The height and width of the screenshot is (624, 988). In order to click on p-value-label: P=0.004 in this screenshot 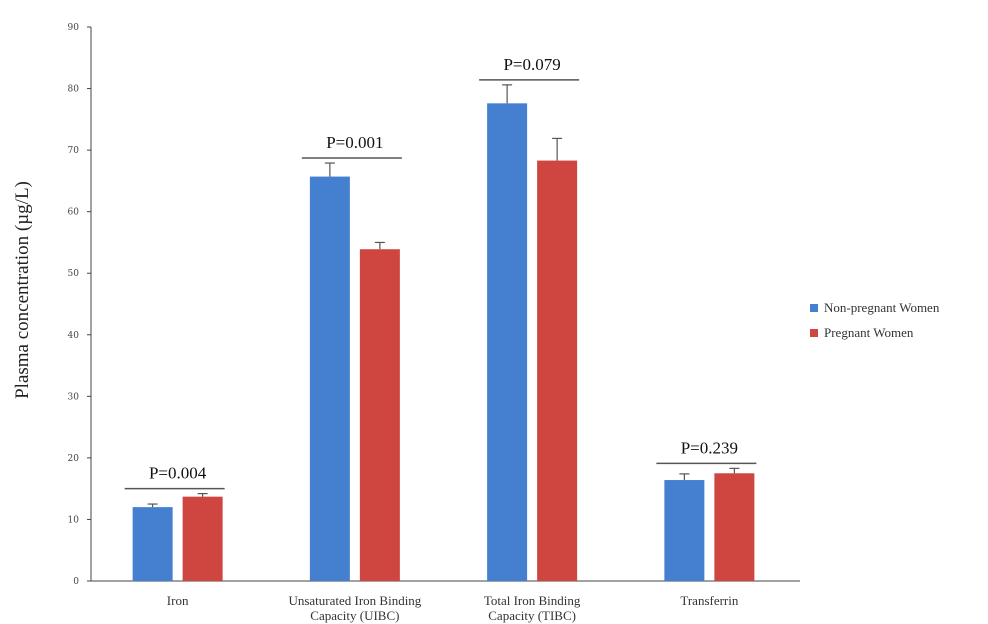, I will do `click(178, 473)`.